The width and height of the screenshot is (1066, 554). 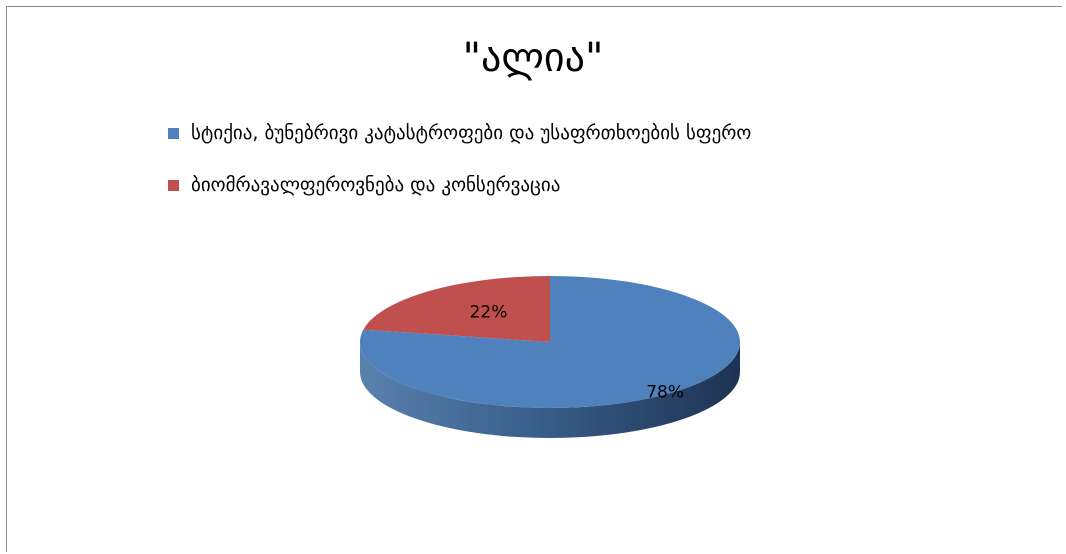 What do you see at coordinates (376, 185) in the screenshot?
I see `legend-label-1: ბიომრავალფეროვნება და კონსერვაცია` at bounding box center [376, 185].